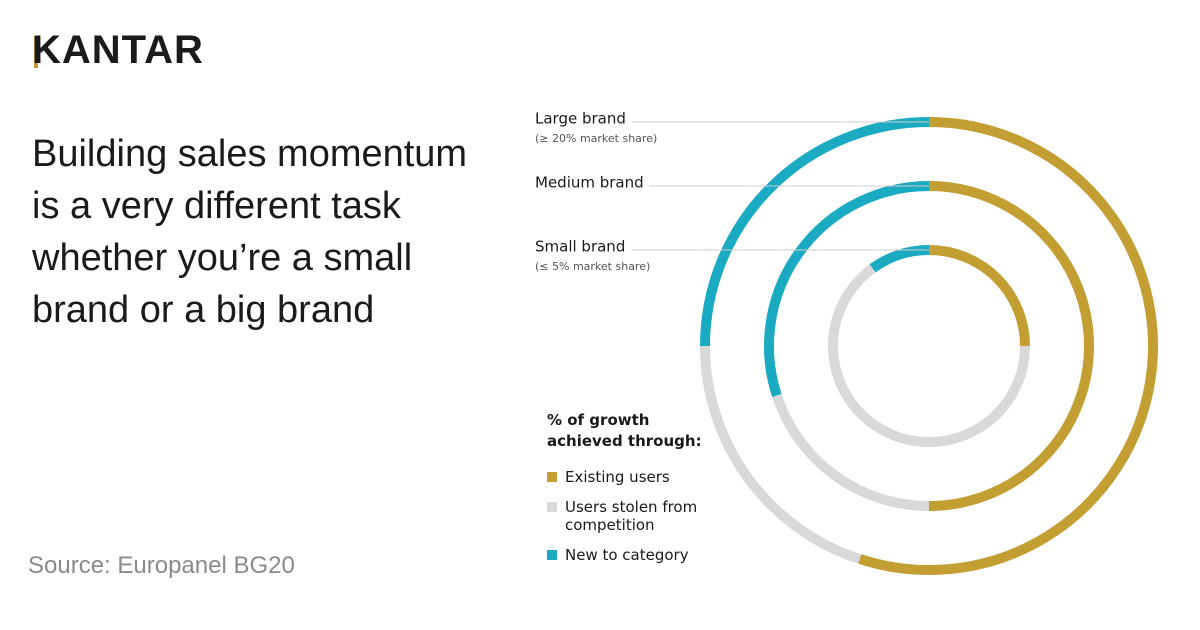 The height and width of the screenshot is (630, 1200). Describe the element at coordinates (580, 119) in the screenshot. I see `category-label: Large brand` at that location.